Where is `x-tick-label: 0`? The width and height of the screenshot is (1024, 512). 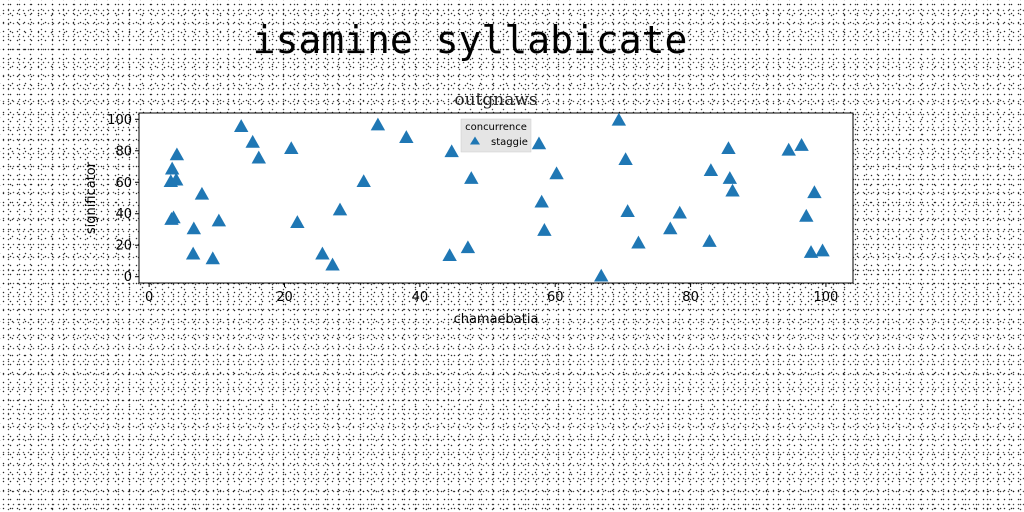 x-tick-label: 0 is located at coordinates (149, 297).